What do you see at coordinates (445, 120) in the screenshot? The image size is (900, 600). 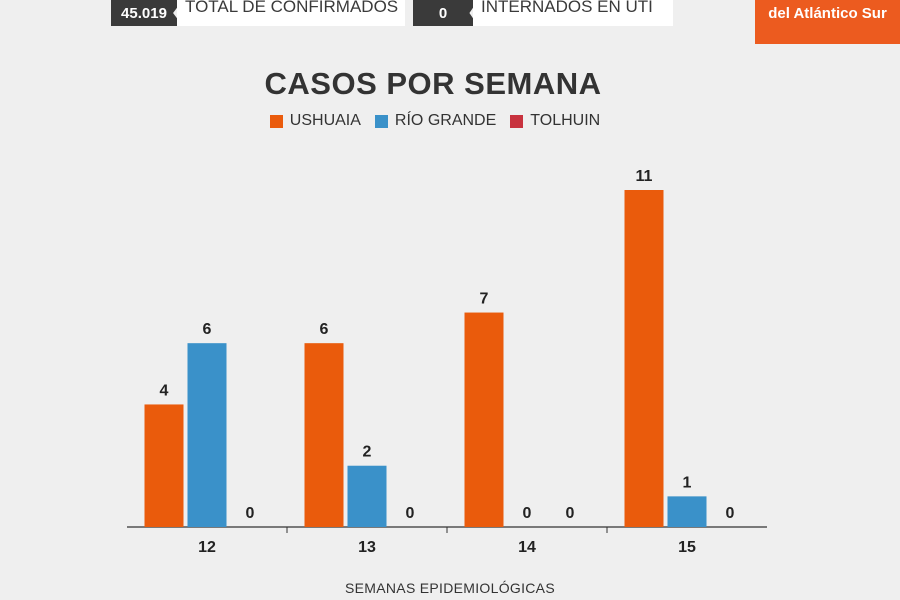 I see `legend-label: RÍO GRANDE` at bounding box center [445, 120].